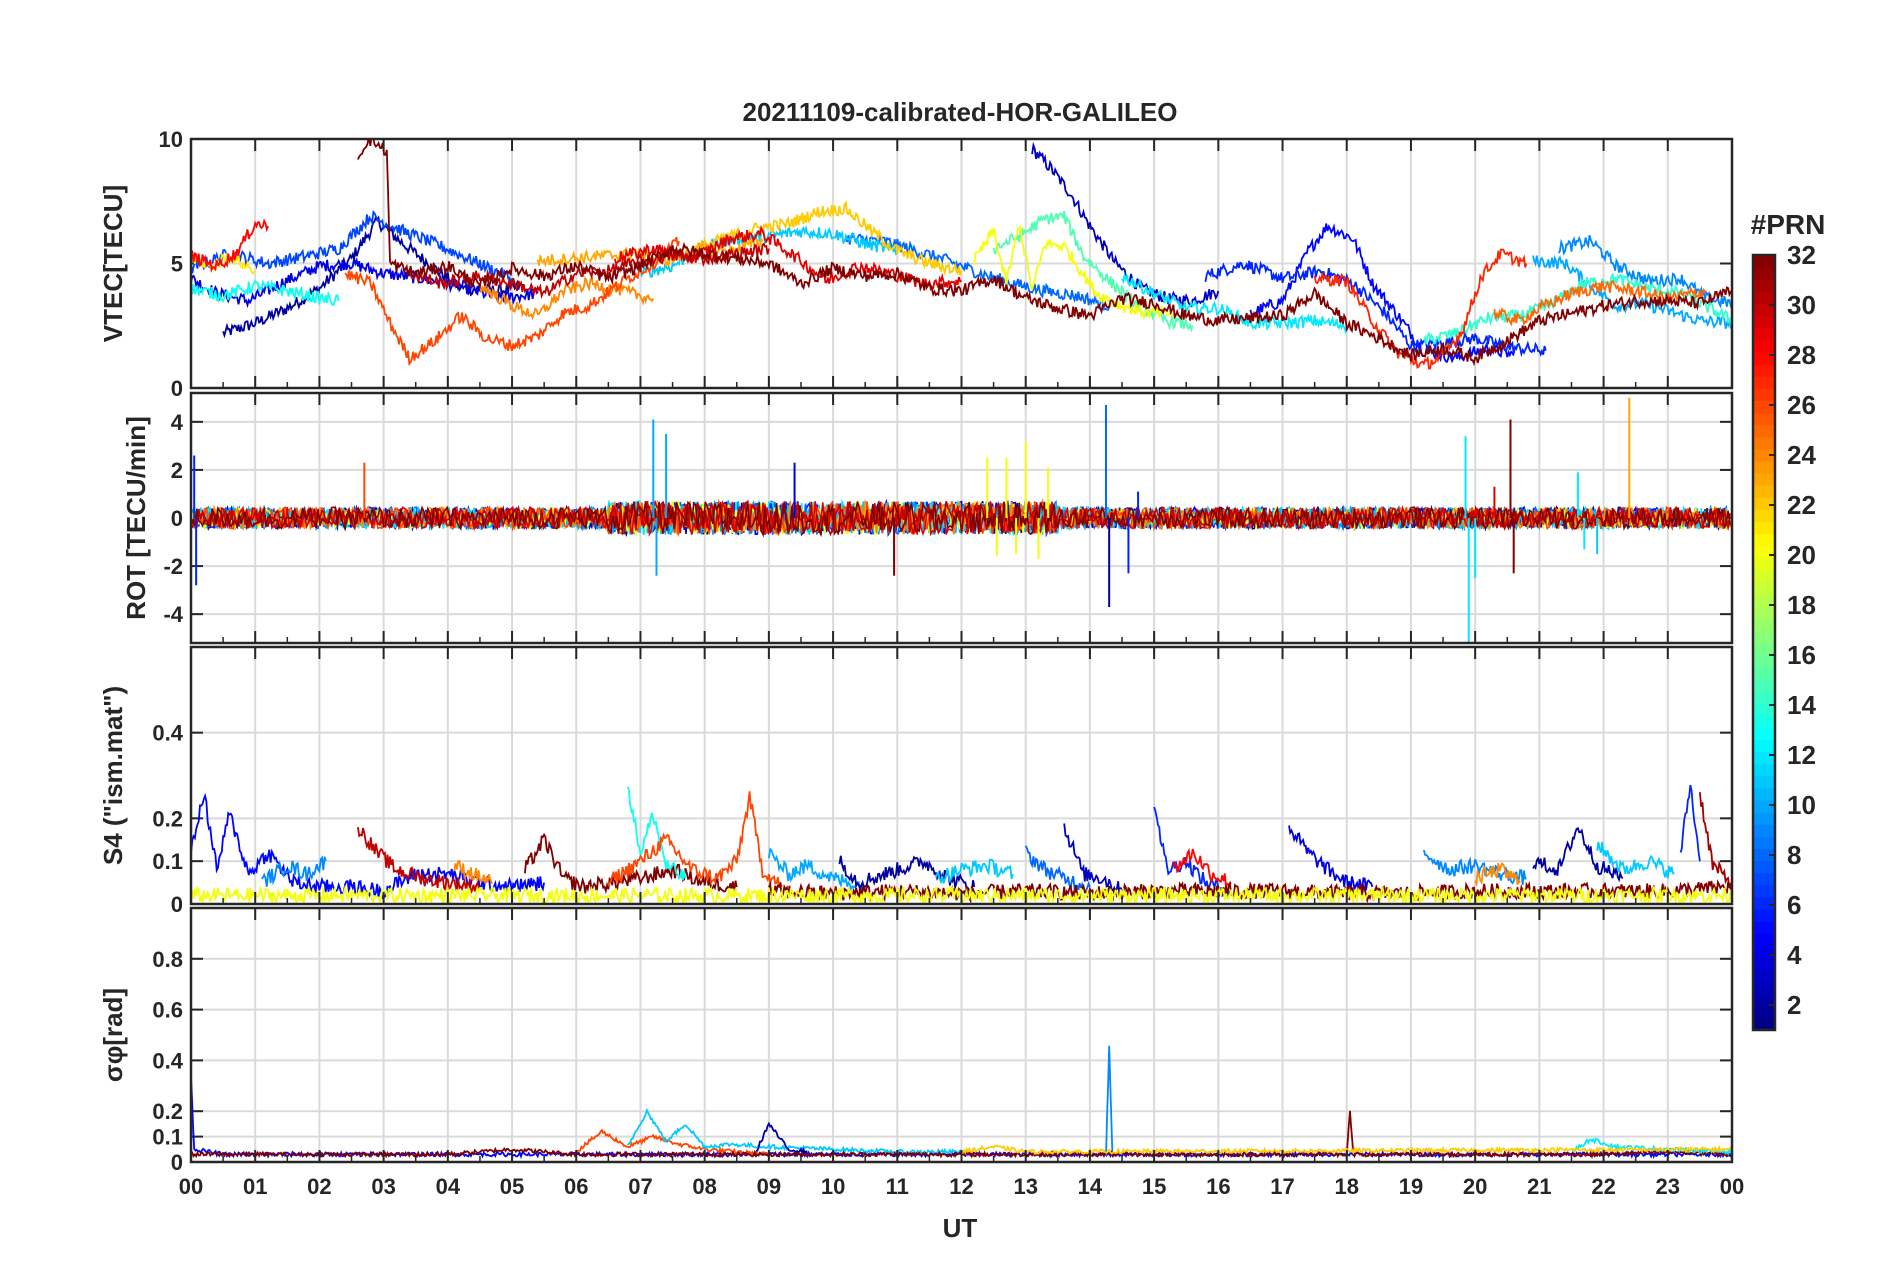 Image resolution: width=1902 pixels, height=1272 pixels. What do you see at coordinates (1154, 1186) in the screenshot?
I see `x-tick-label: 15` at bounding box center [1154, 1186].